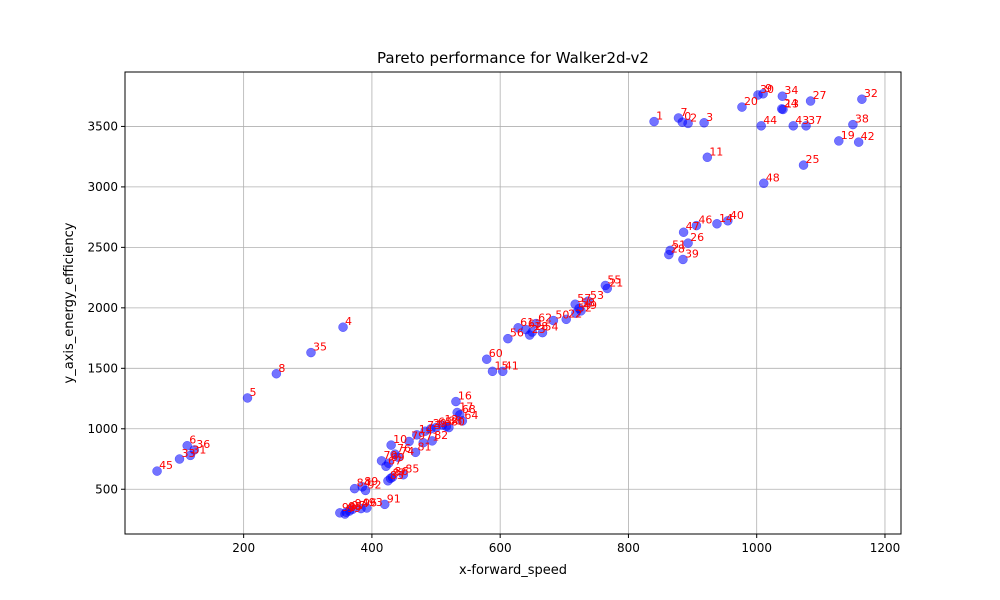  Describe the element at coordinates (432, 437) in the screenshot. I see `point-label: 71` at that location.